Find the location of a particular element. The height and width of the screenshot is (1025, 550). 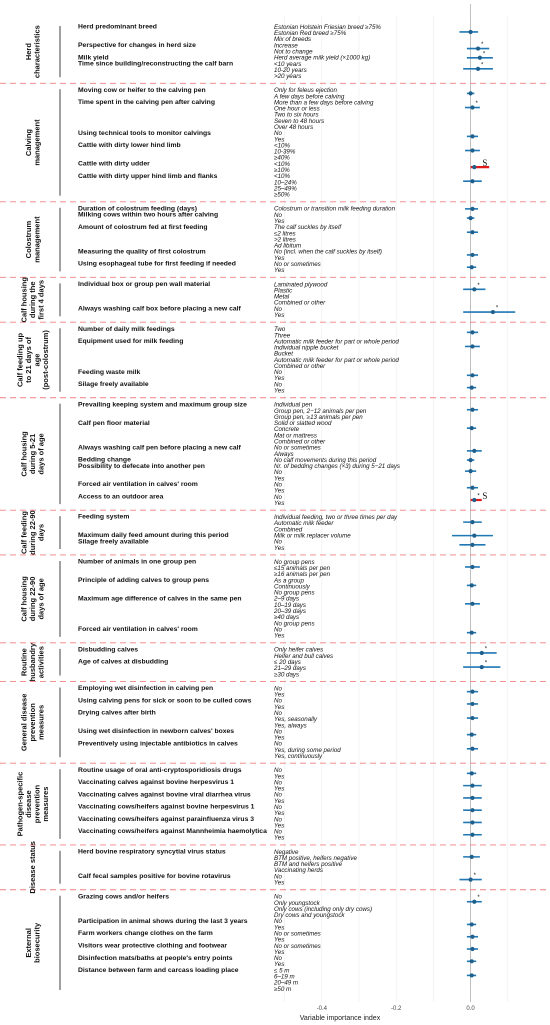

section-label: to 21 days of is located at coordinates (28, 360).